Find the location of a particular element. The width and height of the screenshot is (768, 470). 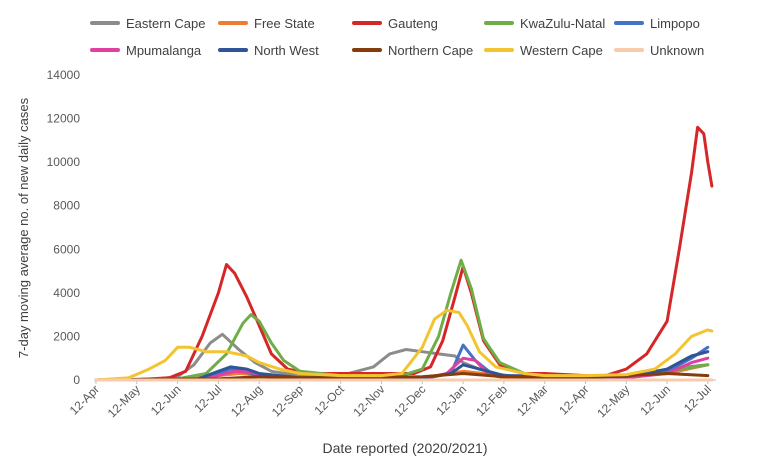

legend-item: Limpopo is located at coordinates (657, 23).